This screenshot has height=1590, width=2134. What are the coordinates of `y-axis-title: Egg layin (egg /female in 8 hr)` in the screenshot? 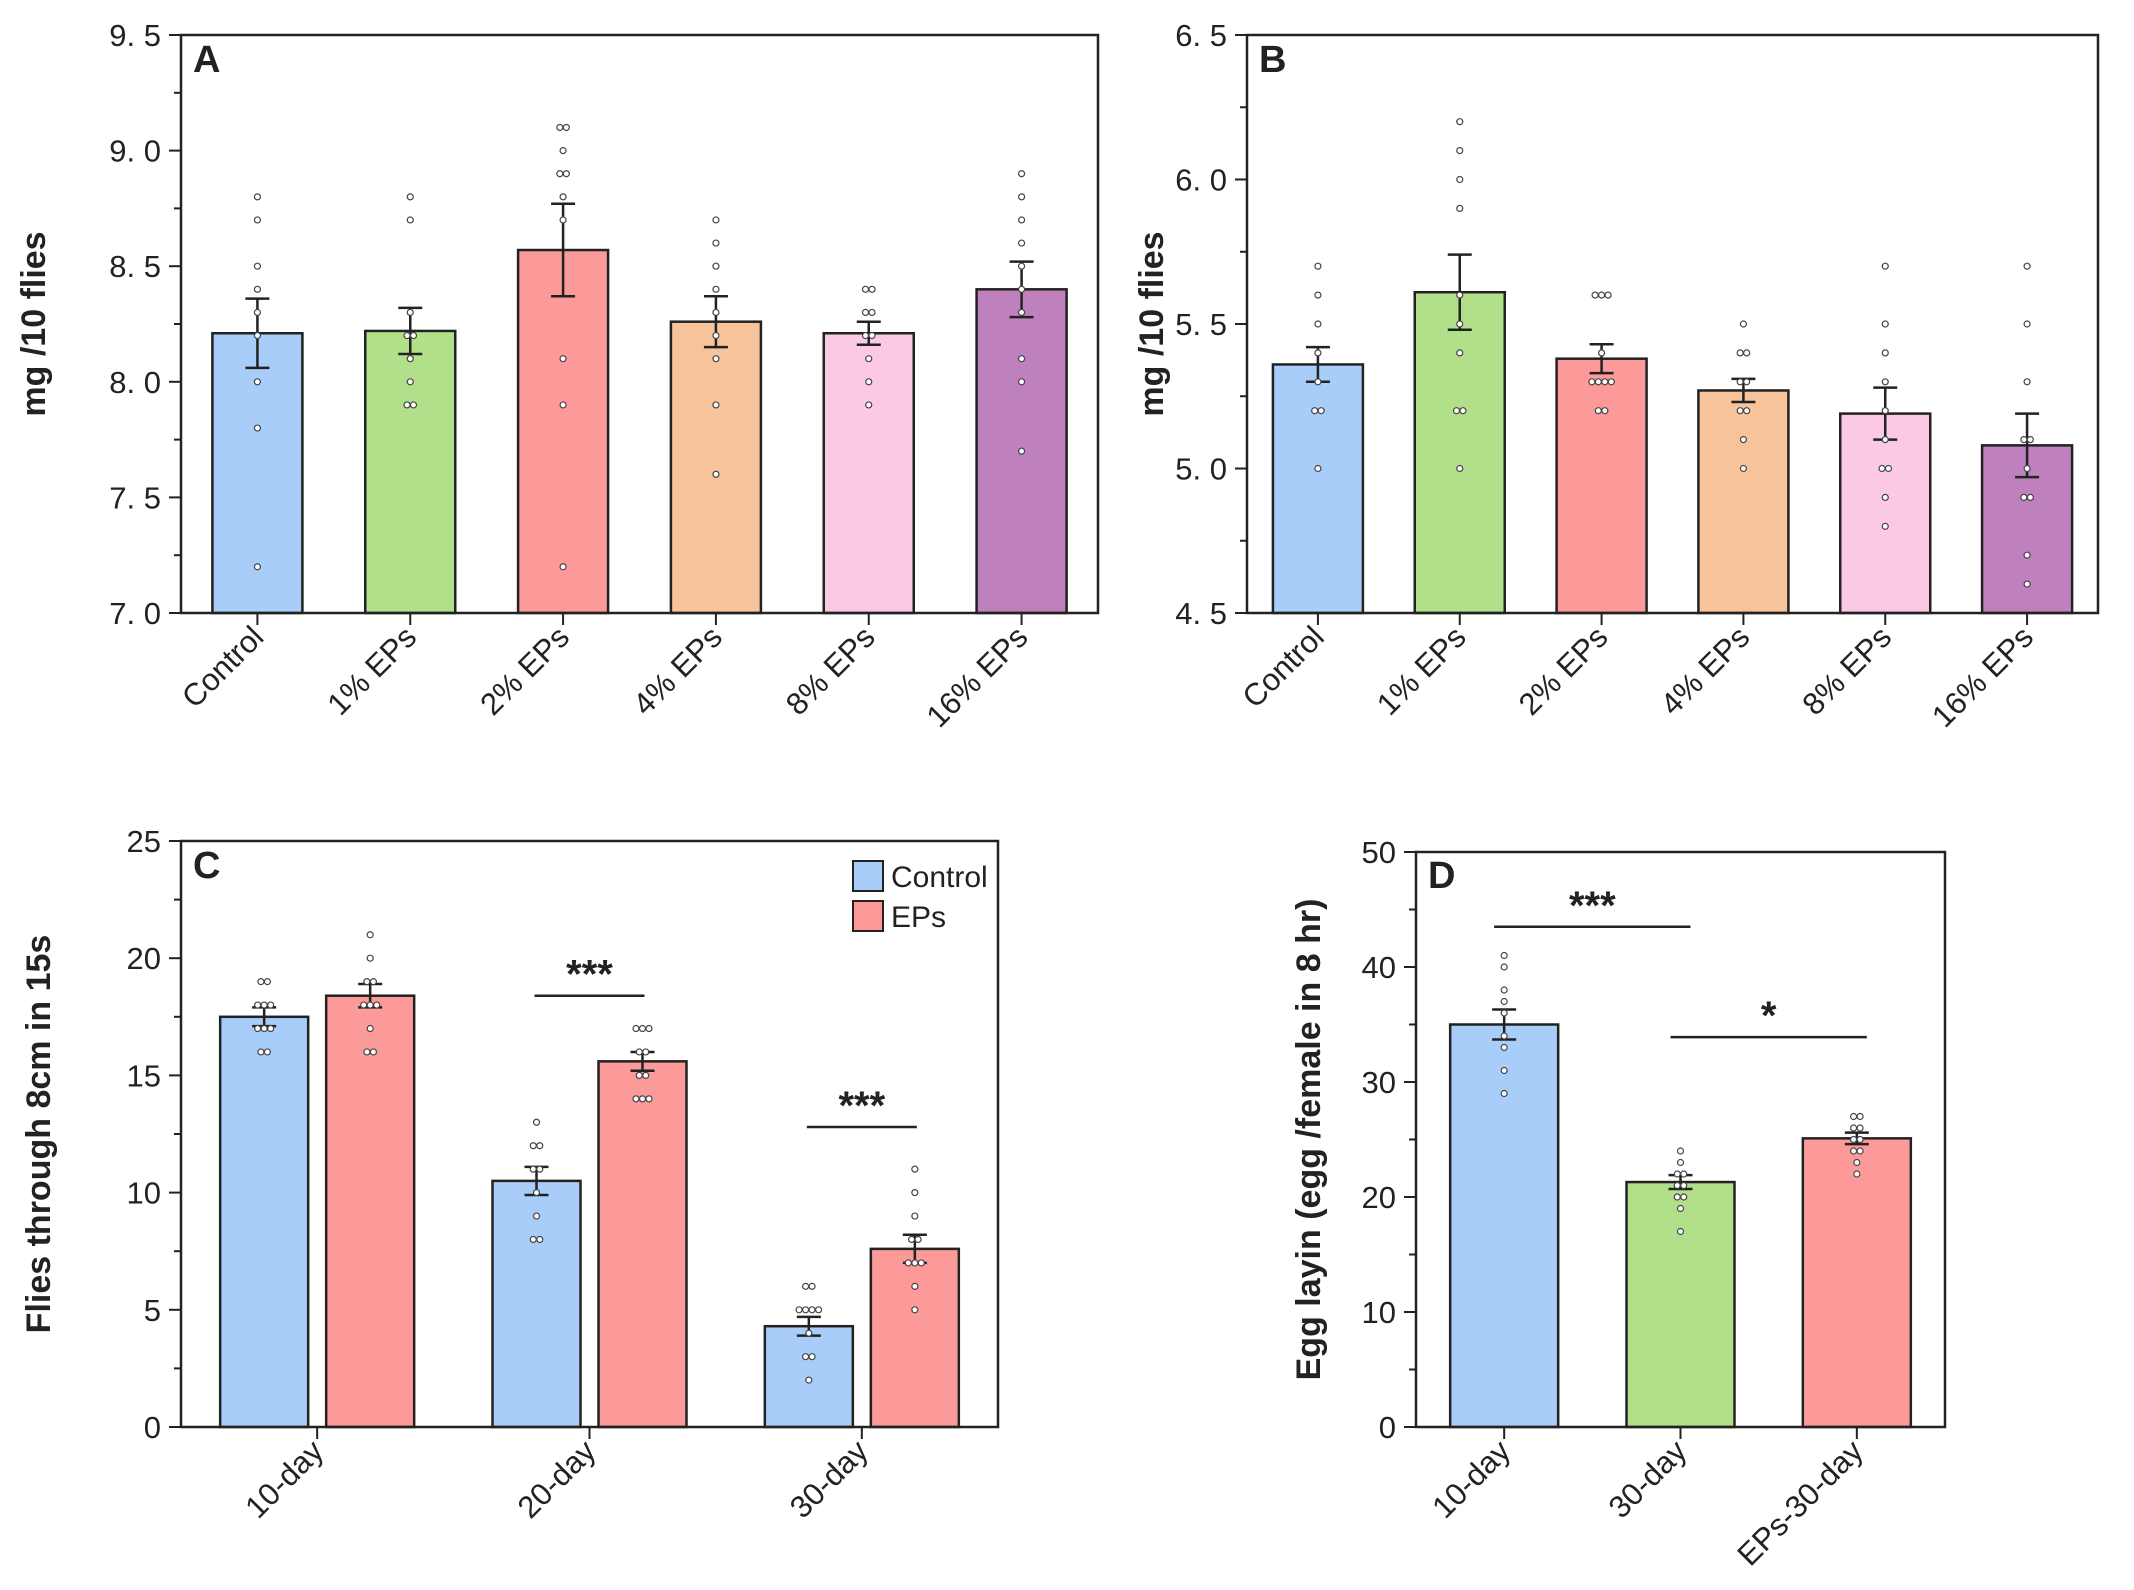 It's located at (1309, 1140).